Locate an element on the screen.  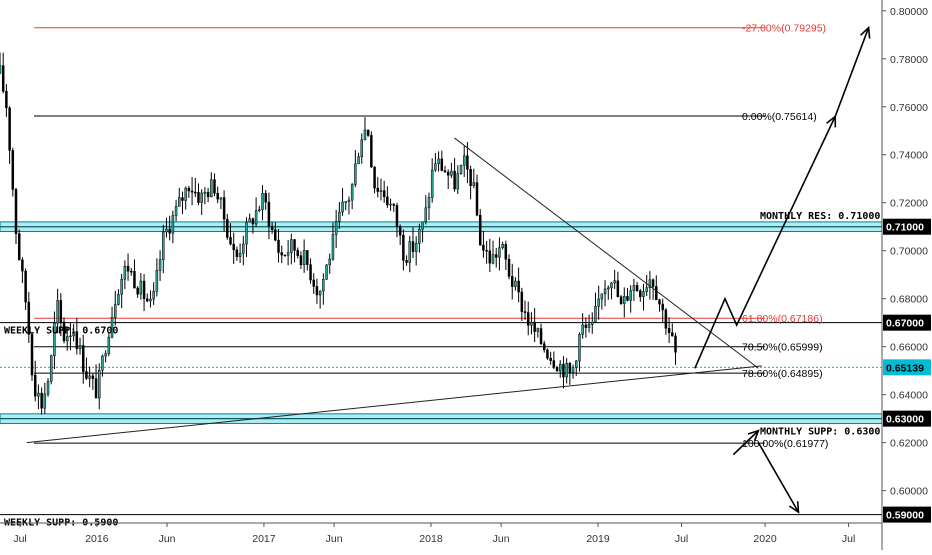
price-badges-layer: 0.71000 0.63000 0.67000 0.59000 0.65139 is located at coordinates (907, 370).